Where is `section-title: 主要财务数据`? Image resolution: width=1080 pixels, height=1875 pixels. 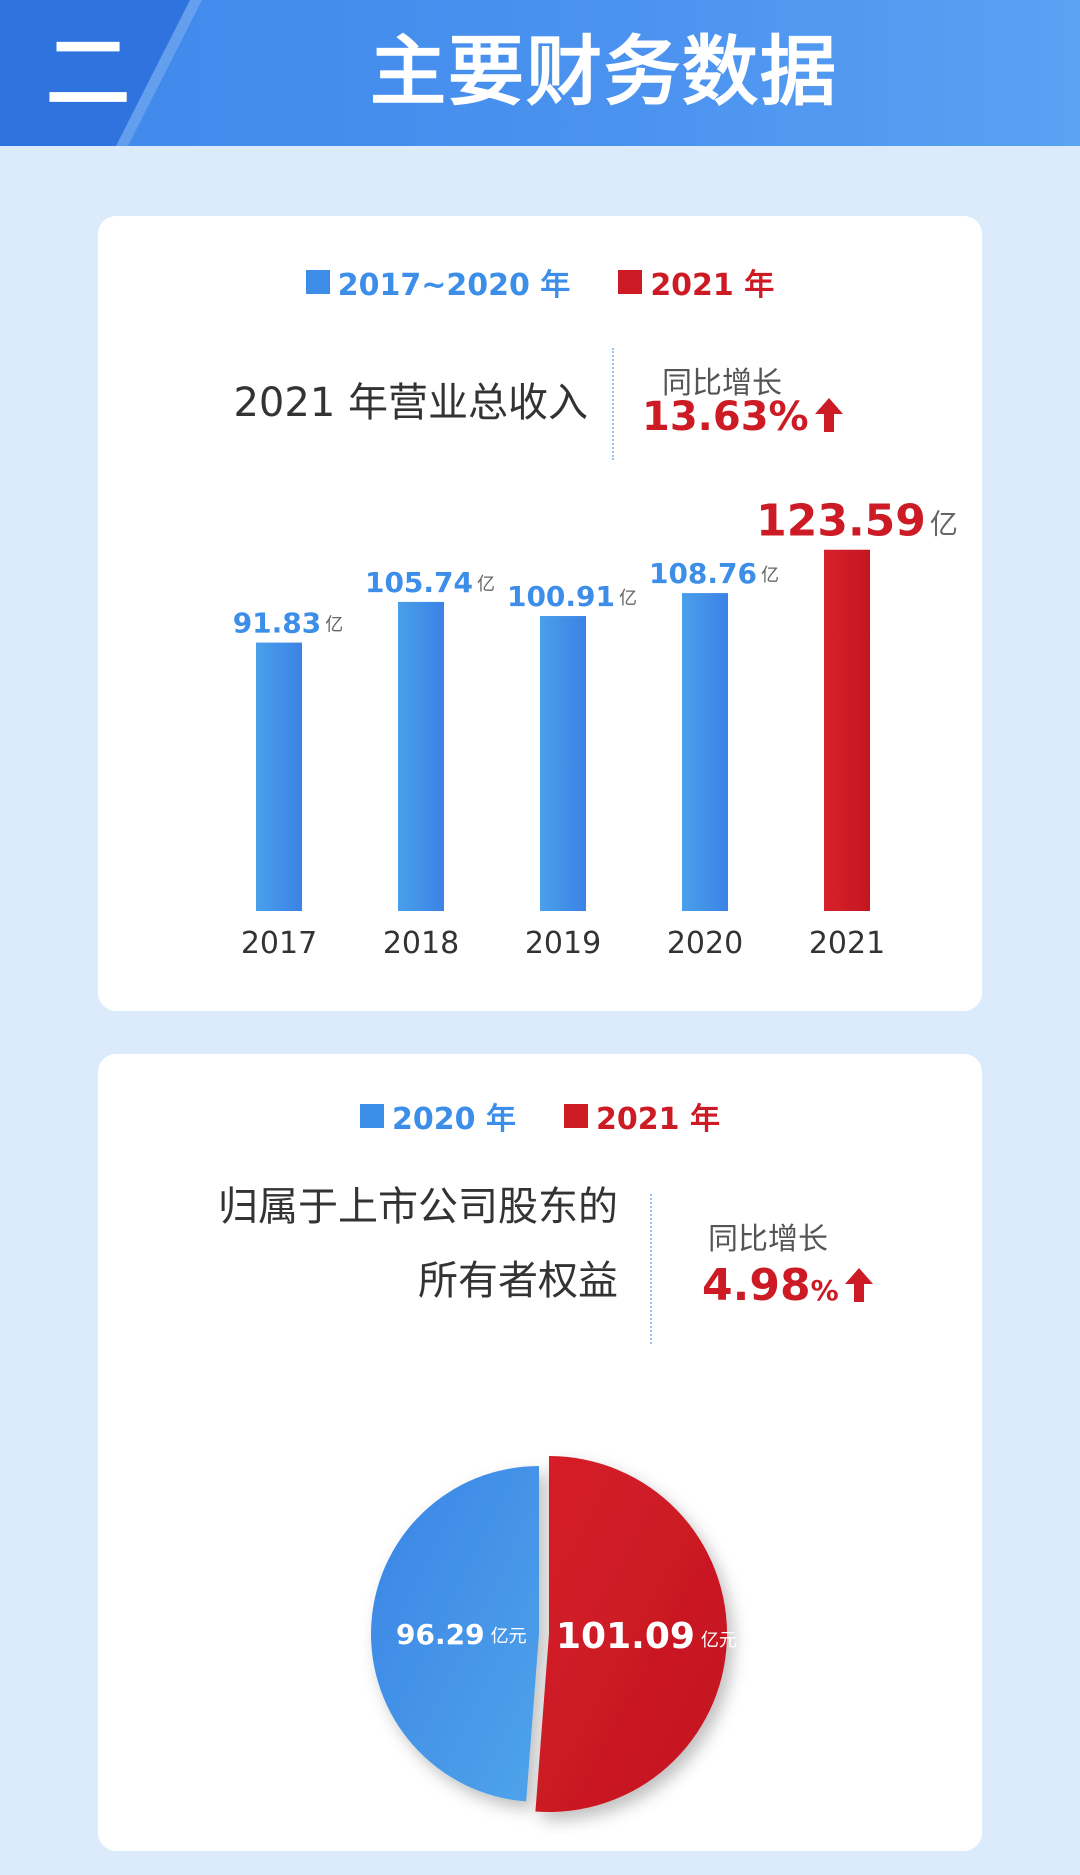
section-title: 主要财务数据 is located at coordinates (604, 71).